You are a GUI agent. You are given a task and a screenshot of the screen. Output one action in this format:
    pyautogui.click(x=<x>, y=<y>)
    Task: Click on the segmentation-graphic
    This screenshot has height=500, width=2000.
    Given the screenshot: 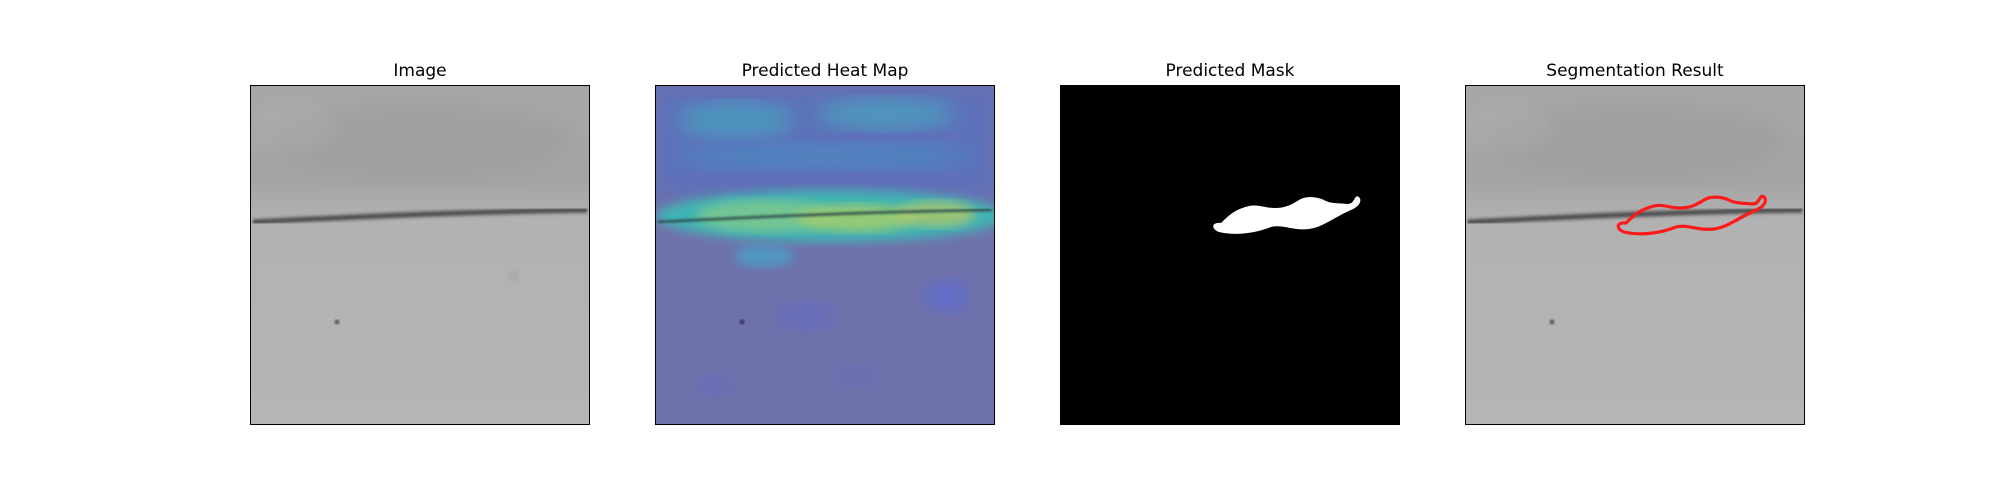 What is the action you would take?
    pyautogui.click(x=1635, y=255)
    